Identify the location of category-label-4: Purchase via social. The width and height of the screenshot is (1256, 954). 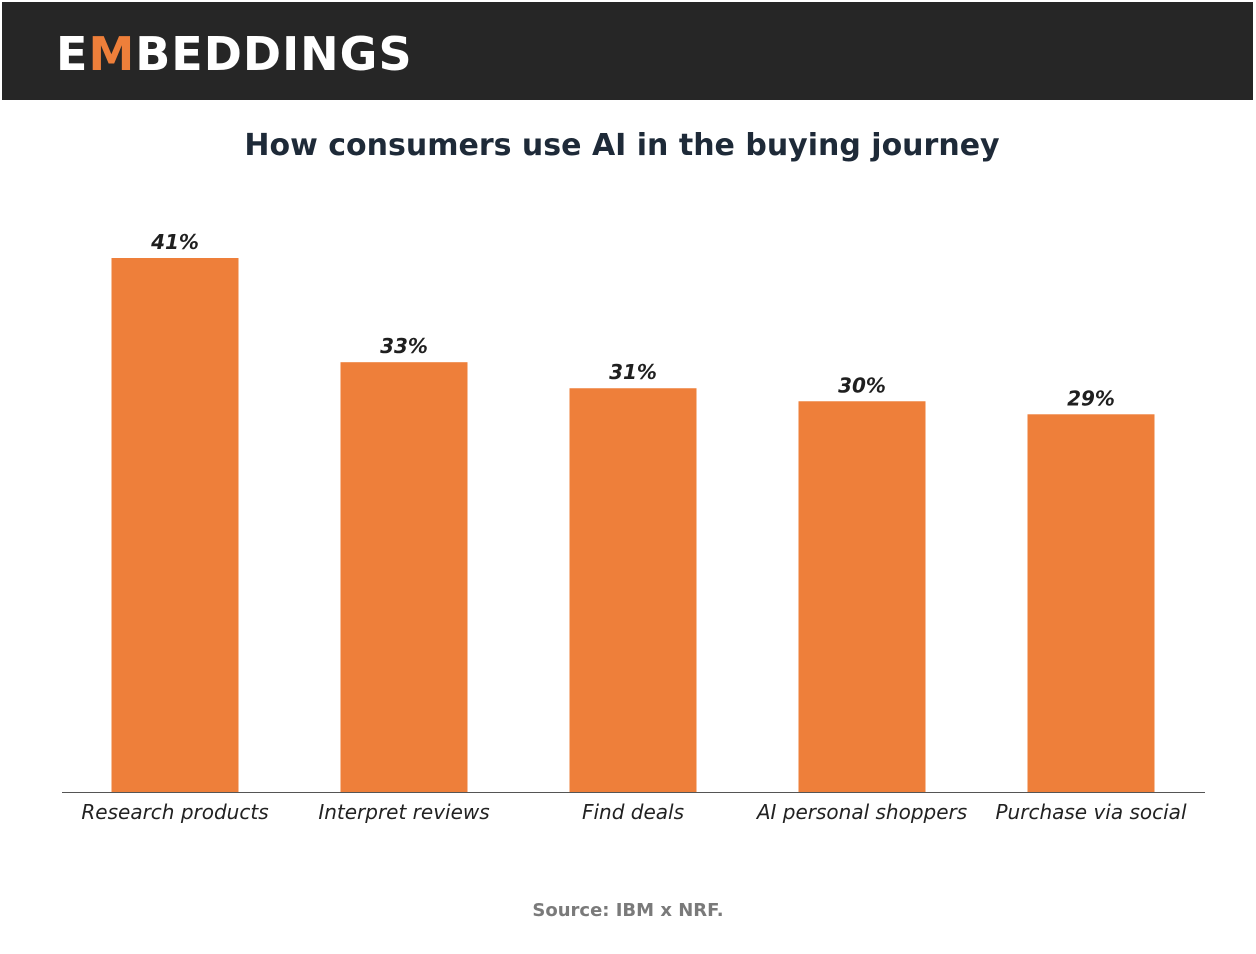
(1091, 812).